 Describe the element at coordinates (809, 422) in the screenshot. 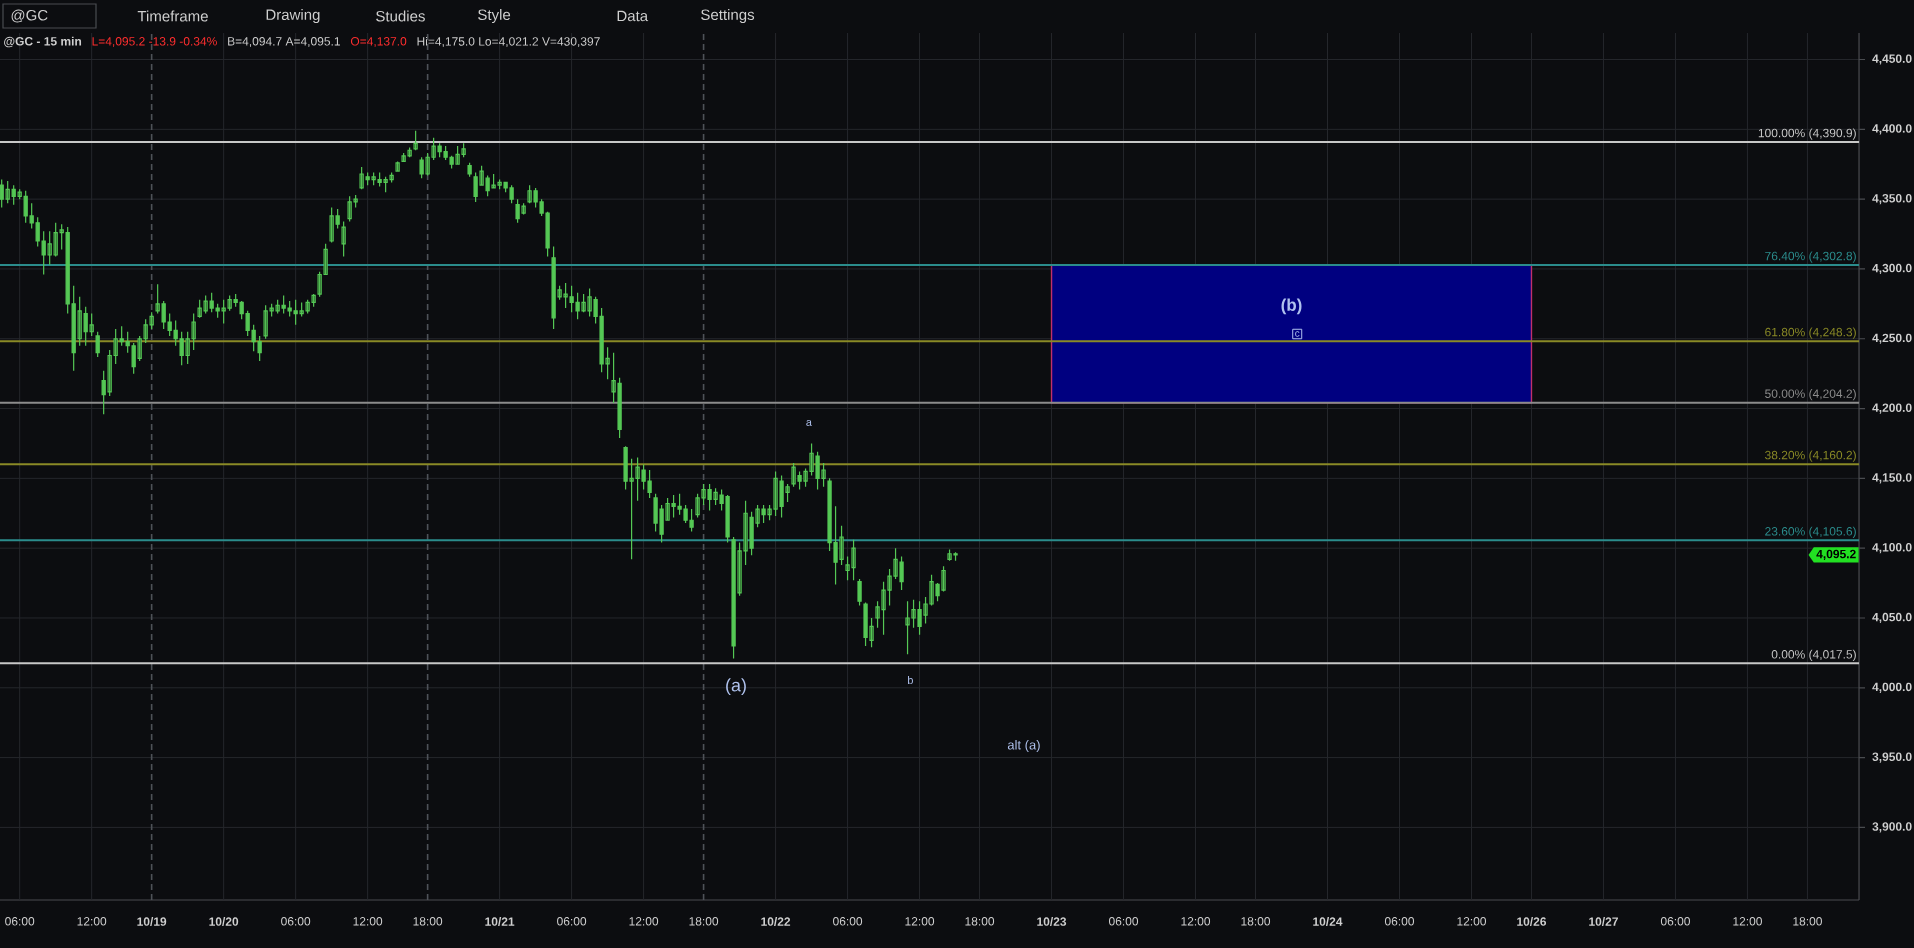

I see `annotation: a` at that location.